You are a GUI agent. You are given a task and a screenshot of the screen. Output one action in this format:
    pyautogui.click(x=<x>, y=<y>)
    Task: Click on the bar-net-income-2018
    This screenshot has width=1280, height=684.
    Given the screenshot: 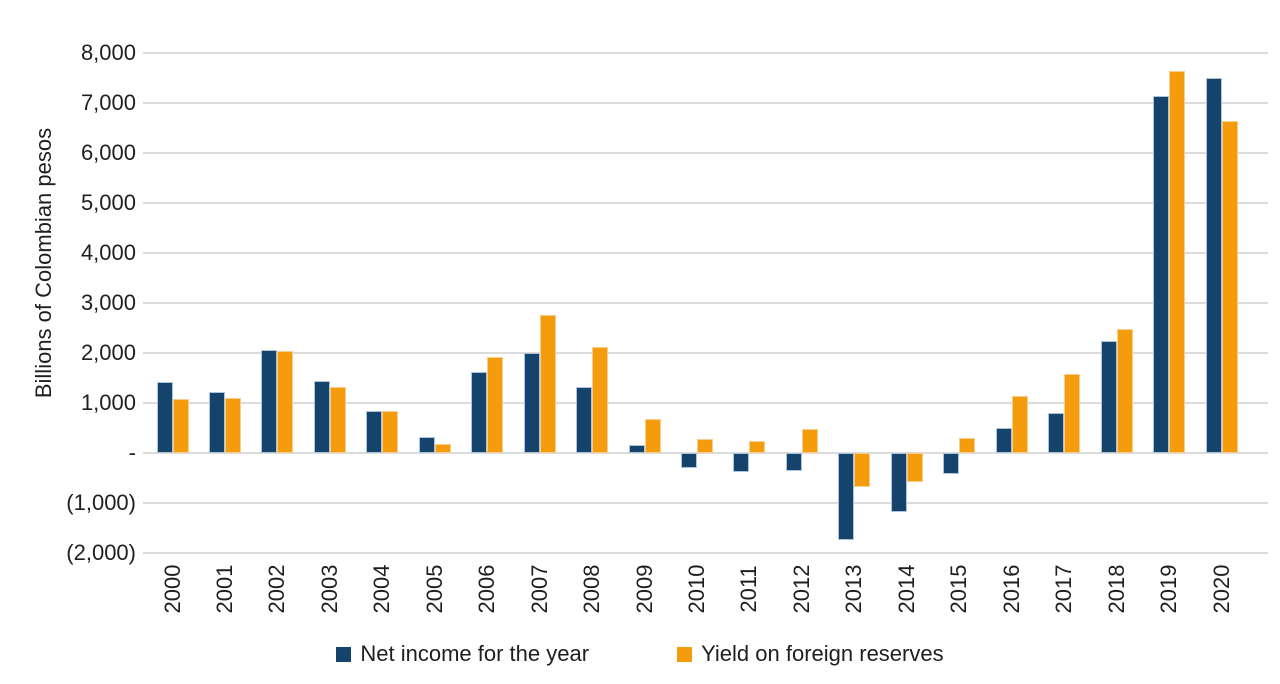 What is the action you would take?
    pyautogui.click(x=1108, y=396)
    